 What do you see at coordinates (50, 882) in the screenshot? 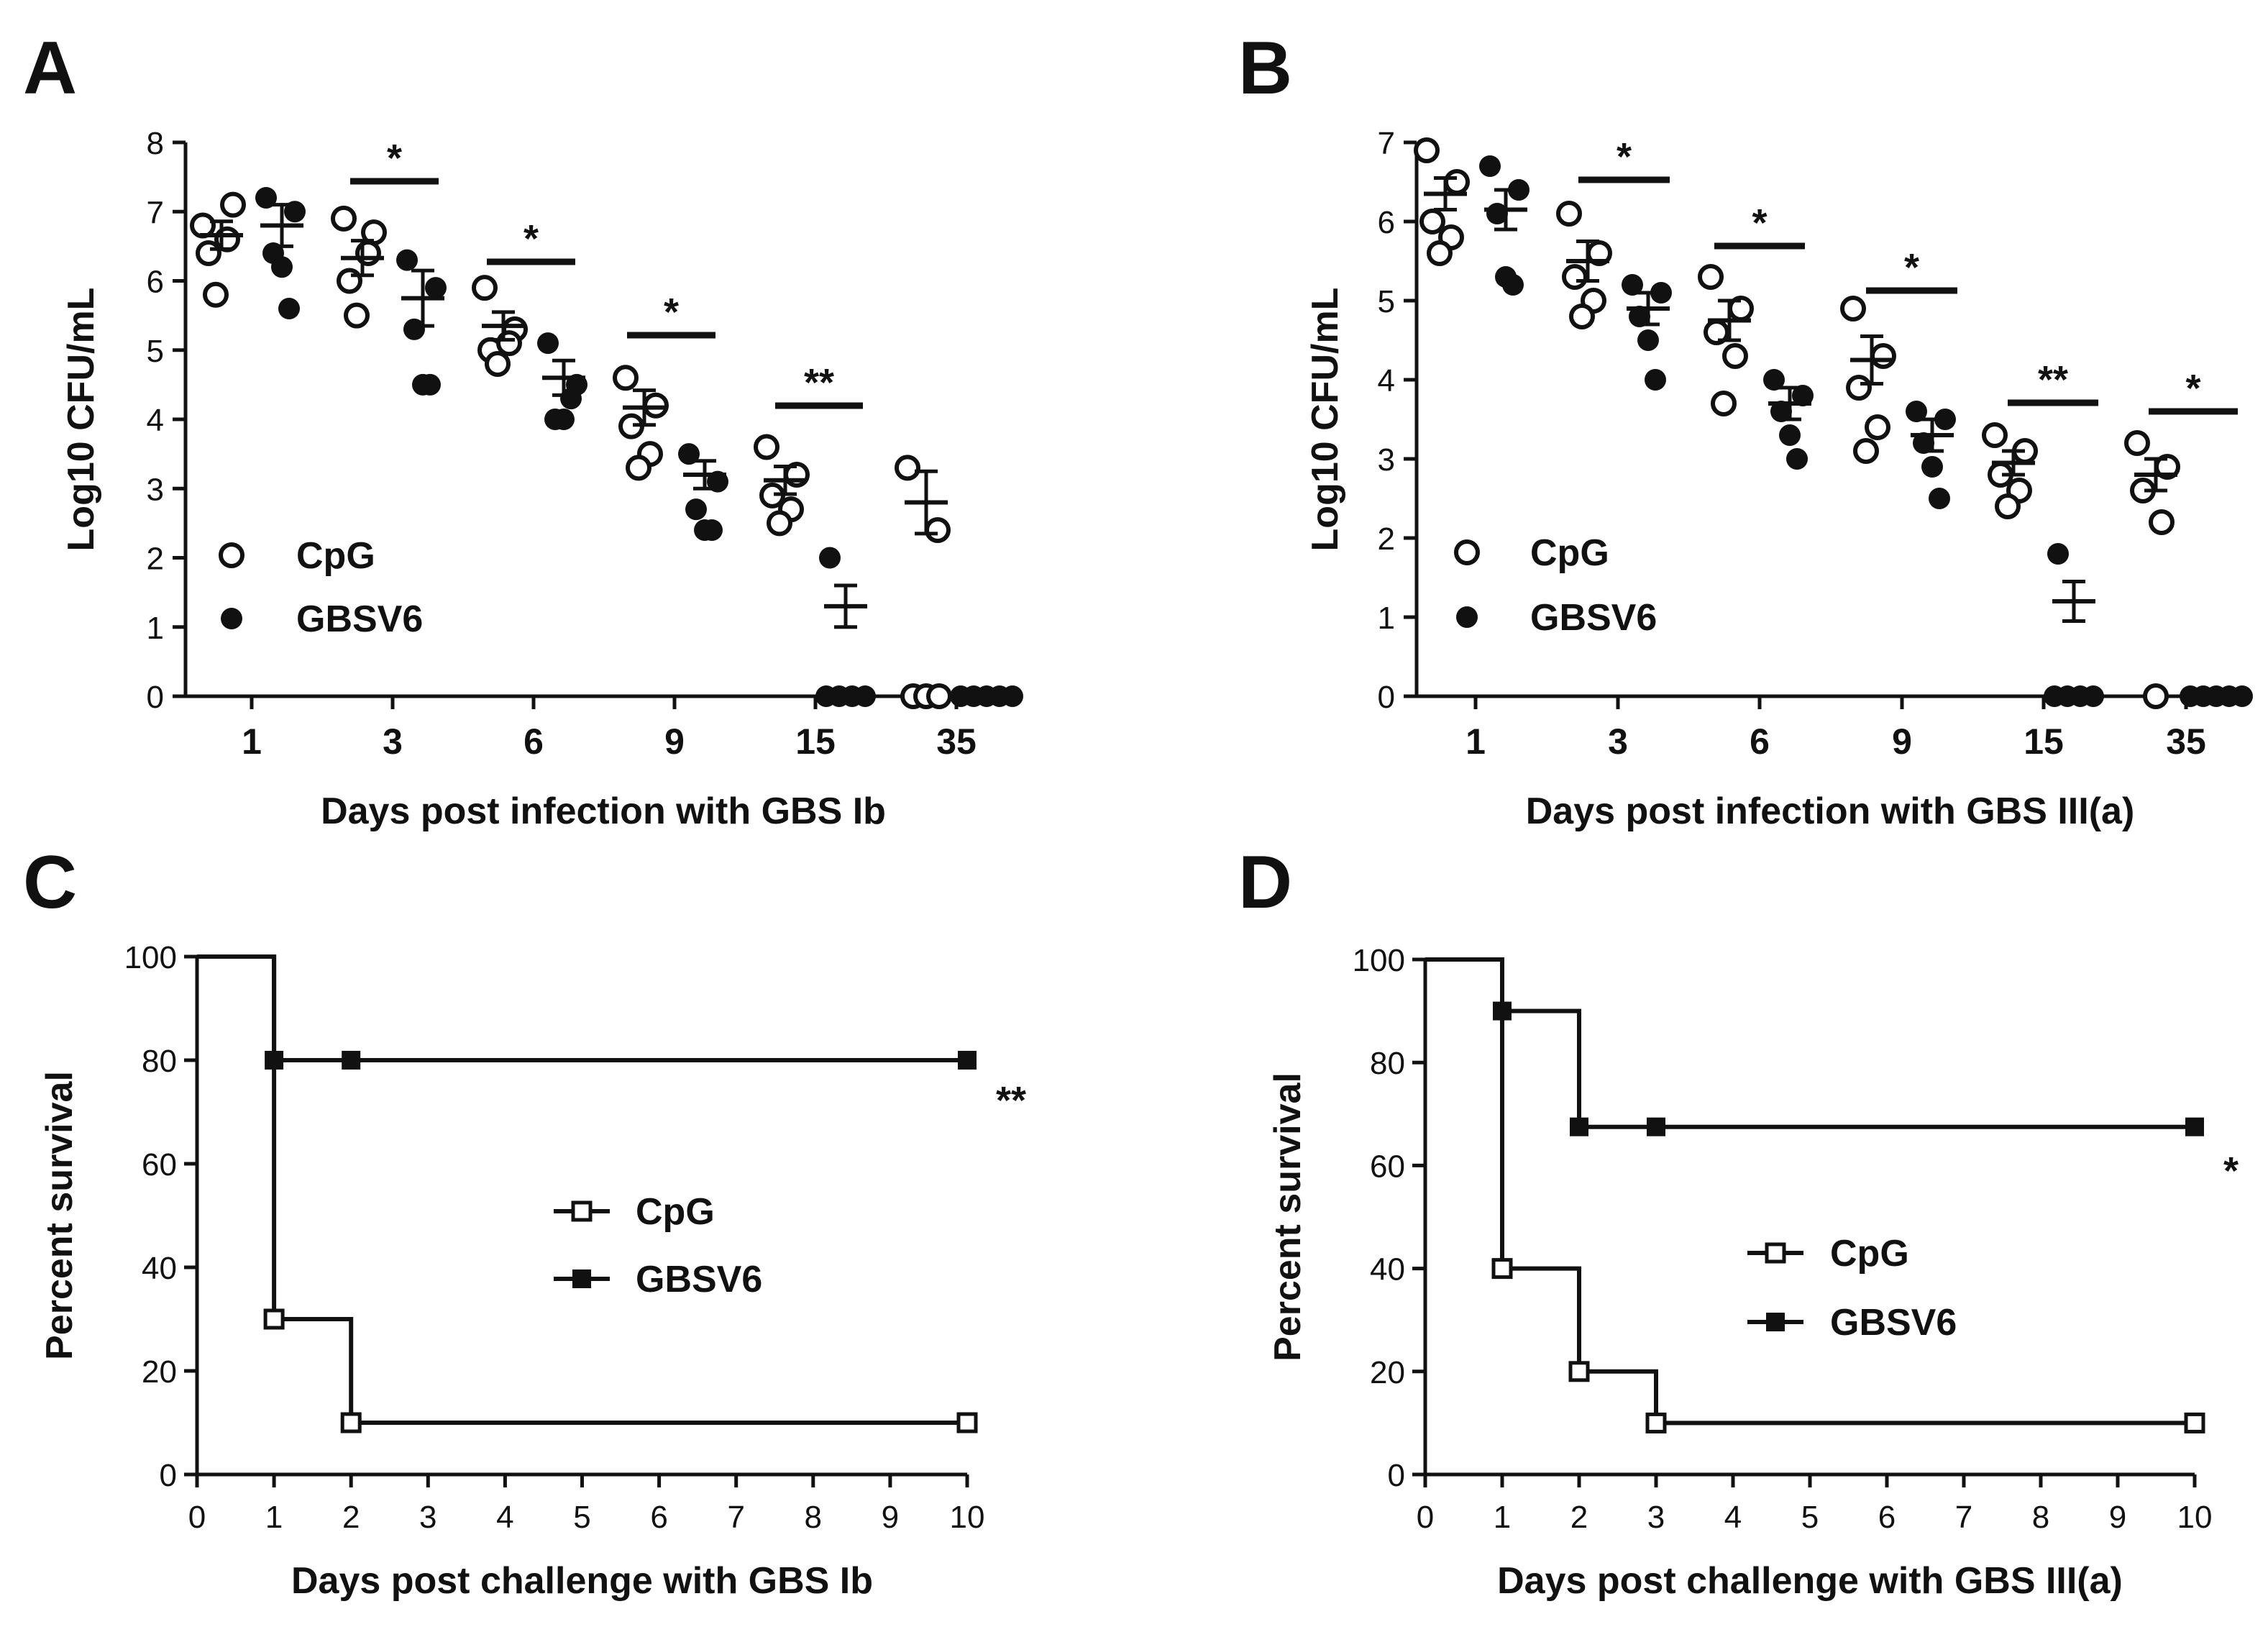
I see `panel-letter-c: C` at bounding box center [50, 882].